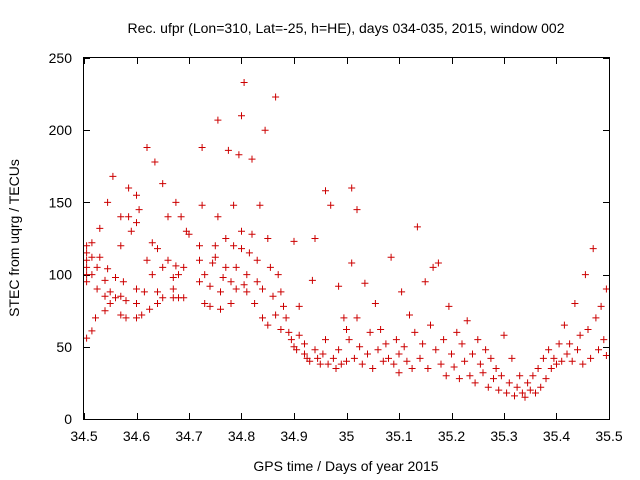 The image size is (640, 480). I want to click on x-tick-label: 35.4, so click(556, 436).